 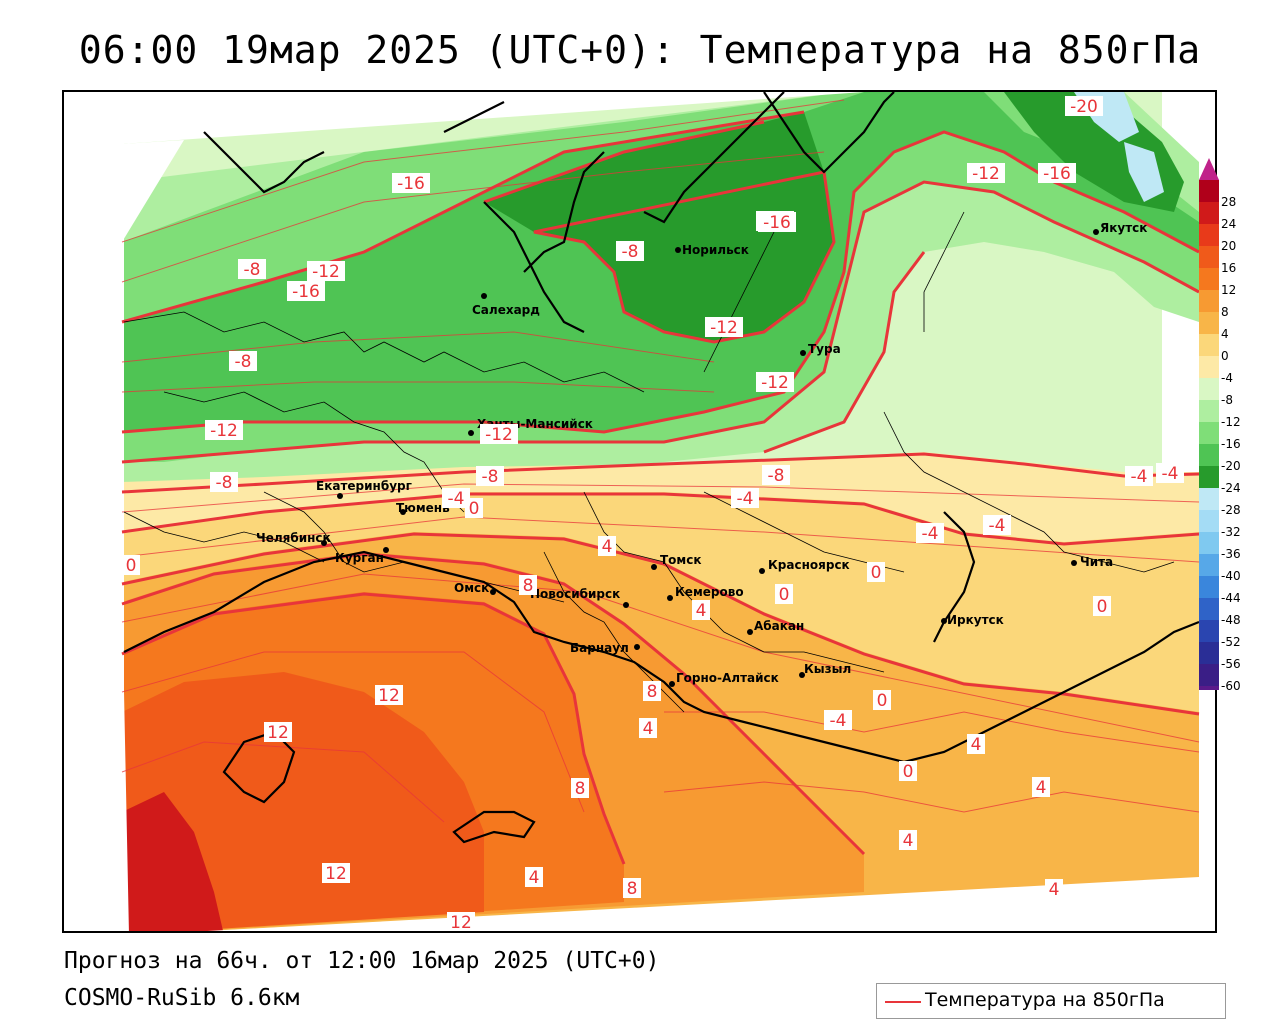 What do you see at coordinates (599, 648) in the screenshot?
I see `city-barnaul: Барнаул` at bounding box center [599, 648].